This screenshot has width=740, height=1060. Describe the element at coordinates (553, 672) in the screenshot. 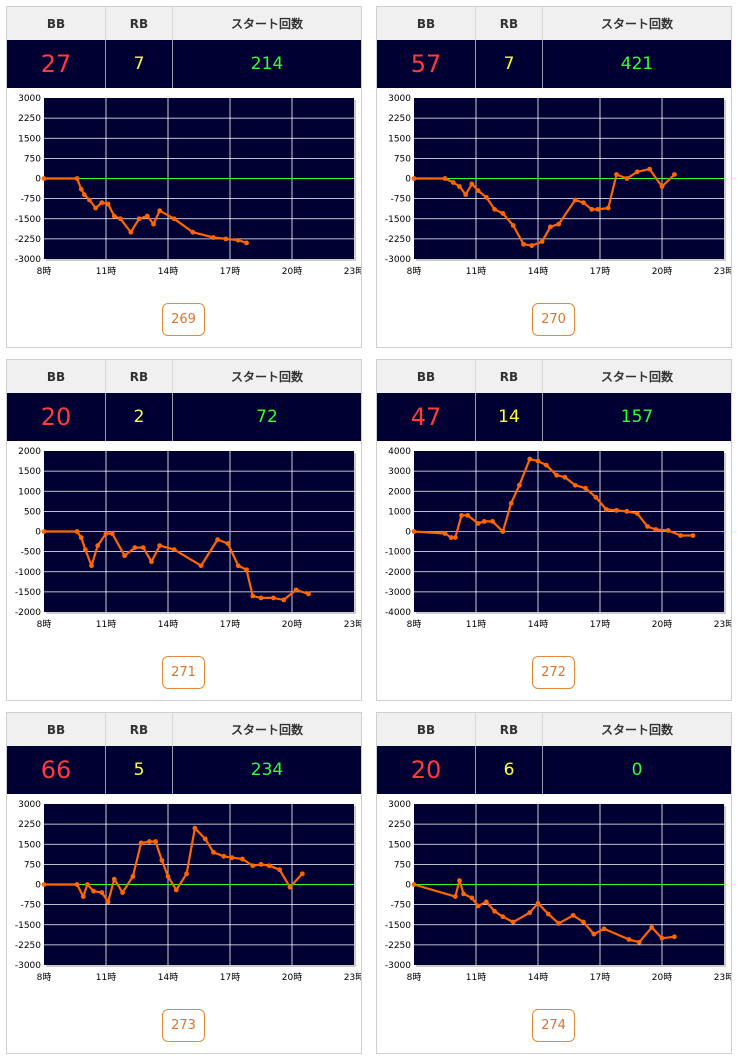

I see `machine-number-button: 272` at that location.